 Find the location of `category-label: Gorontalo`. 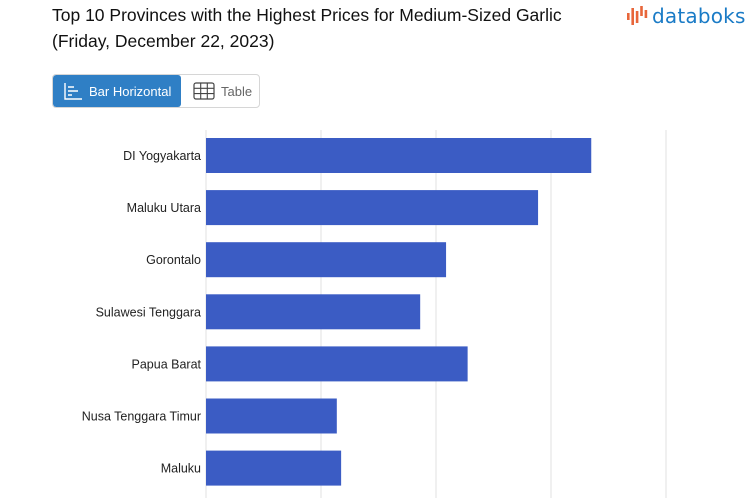

category-label: Gorontalo is located at coordinates (173, 260).